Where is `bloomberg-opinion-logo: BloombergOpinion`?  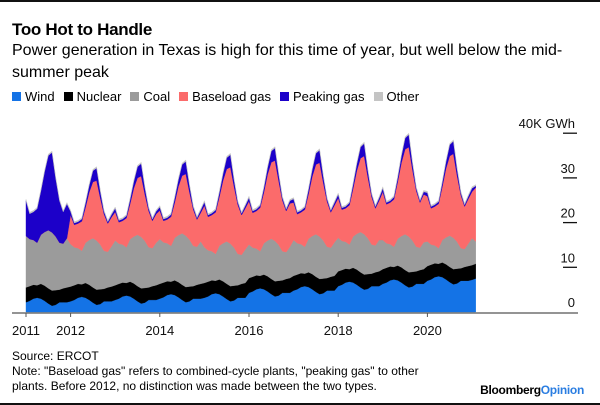
bloomberg-opinion-logo: BloombergOpinion is located at coordinates (532, 390).